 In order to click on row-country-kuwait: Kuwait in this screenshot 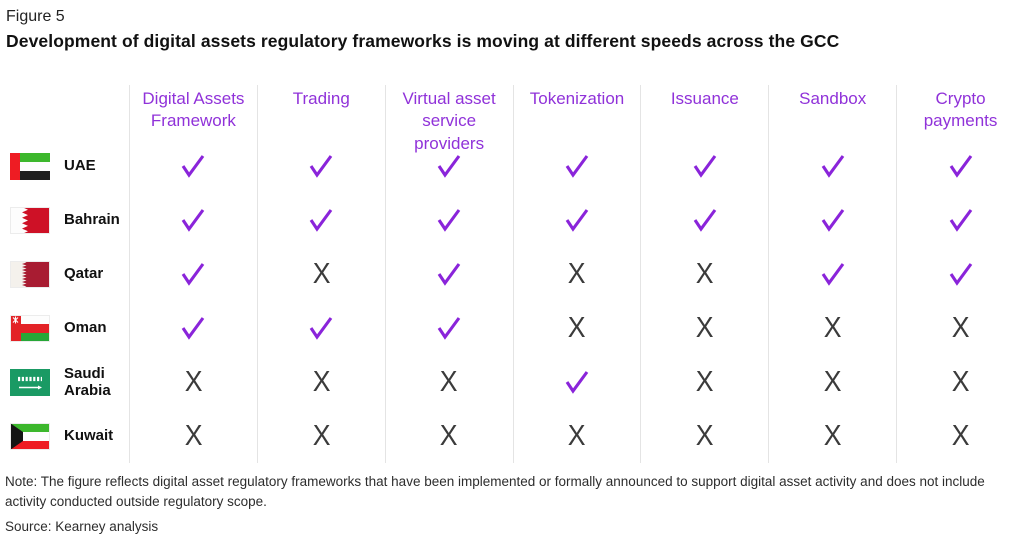, I will do `click(67, 436)`.